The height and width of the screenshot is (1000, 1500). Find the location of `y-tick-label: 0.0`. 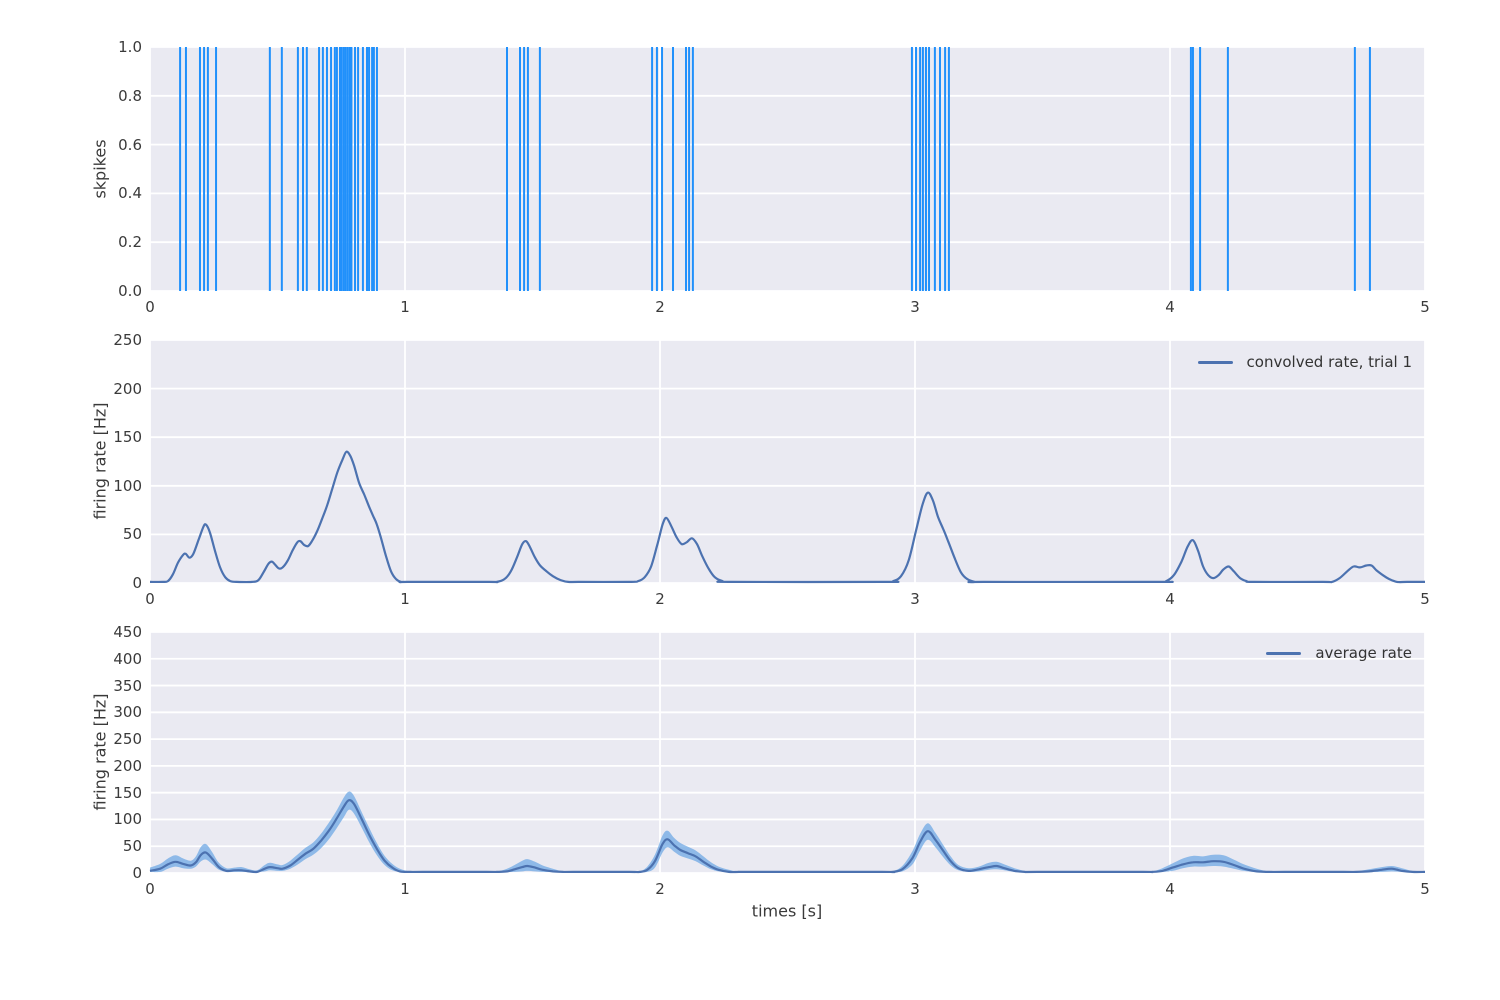

y-tick-label: 0.0 is located at coordinates (130, 291).